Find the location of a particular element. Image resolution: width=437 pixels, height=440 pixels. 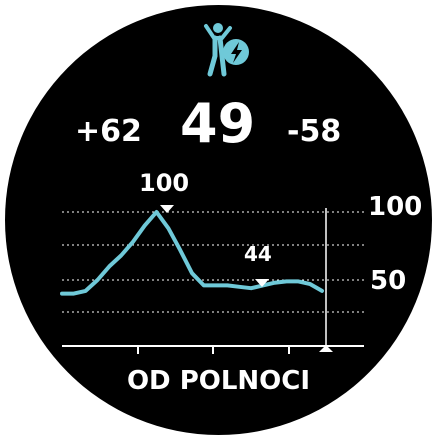

min-delta-value: -58 is located at coordinates (314, 131).